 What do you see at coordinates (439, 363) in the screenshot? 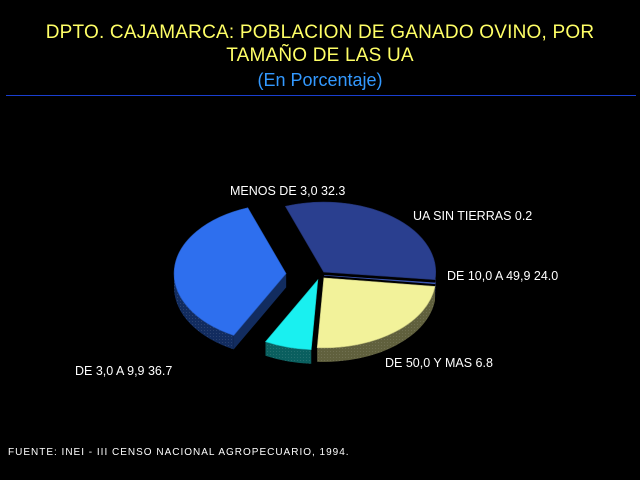
I see `slice-label-de-50-0-y-mas: DE 50,0 Y MAS 6.8` at bounding box center [439, 363].